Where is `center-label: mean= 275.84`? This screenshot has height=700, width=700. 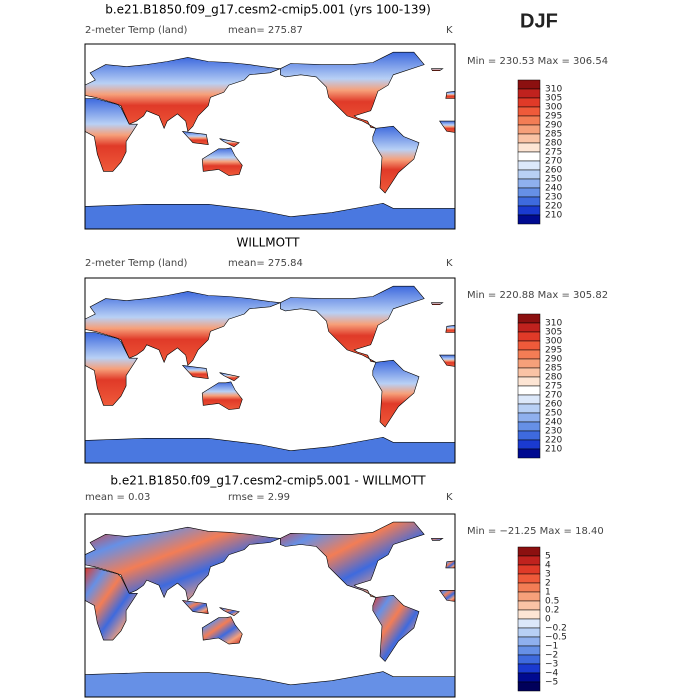
center-label: mean= 275.84 is located at coordinates (265, 263).